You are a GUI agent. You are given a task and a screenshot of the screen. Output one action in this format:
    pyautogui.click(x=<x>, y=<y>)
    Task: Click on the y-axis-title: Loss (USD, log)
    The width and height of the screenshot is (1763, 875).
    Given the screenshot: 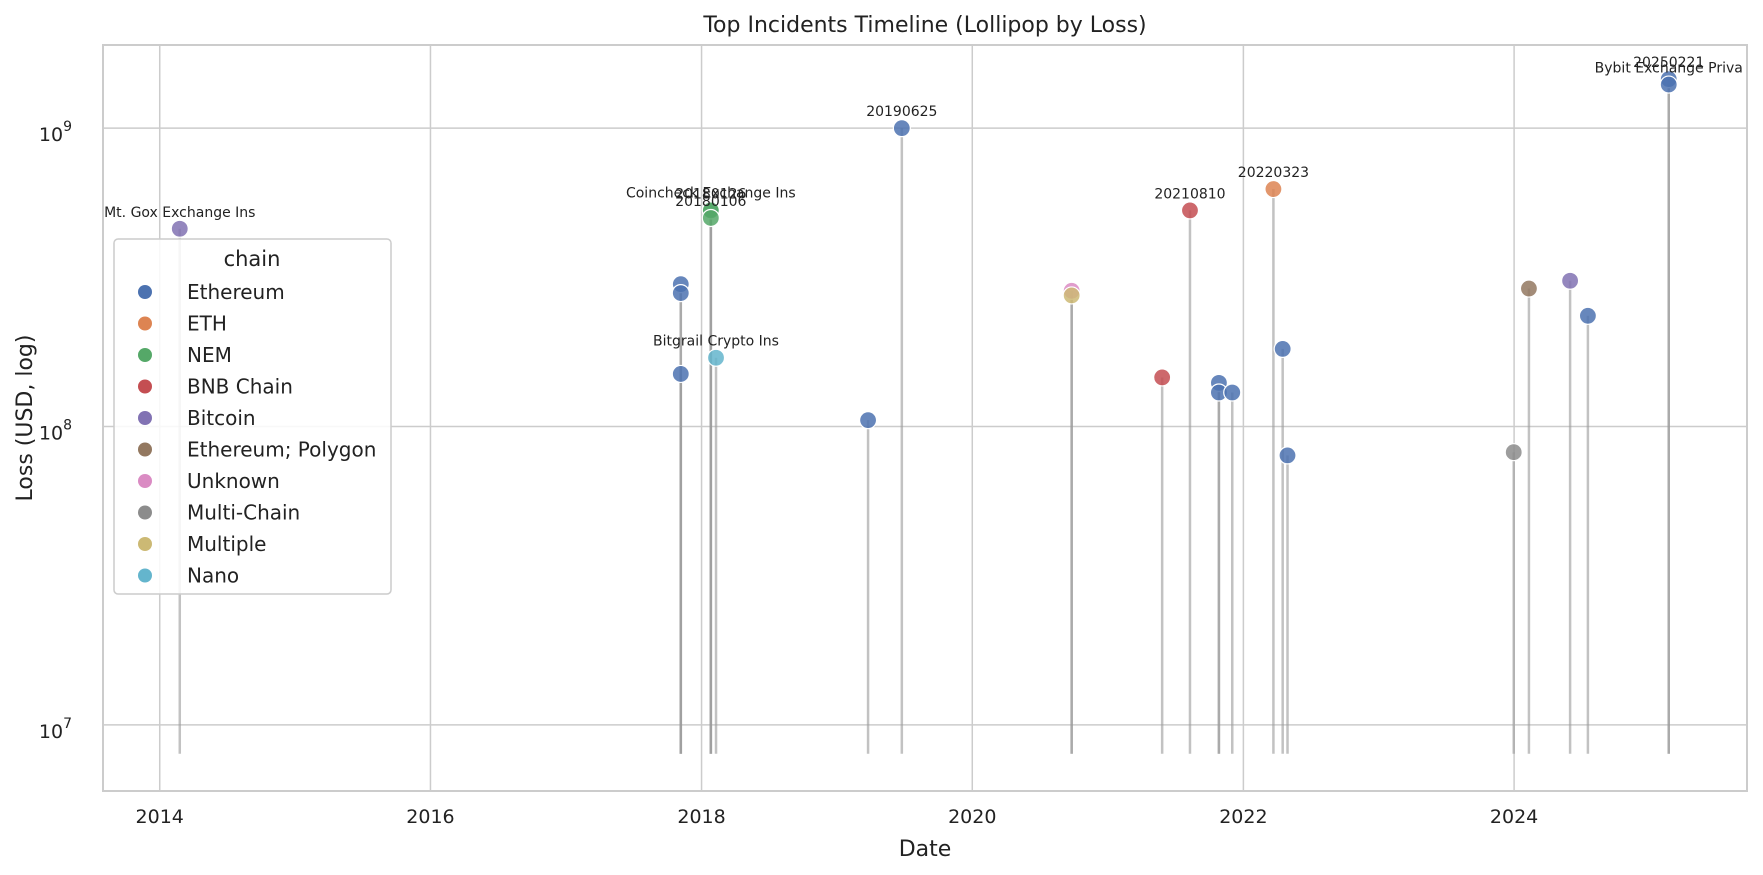 What is the action you would take?
    pyautogui.click(x=25, y=418)
    